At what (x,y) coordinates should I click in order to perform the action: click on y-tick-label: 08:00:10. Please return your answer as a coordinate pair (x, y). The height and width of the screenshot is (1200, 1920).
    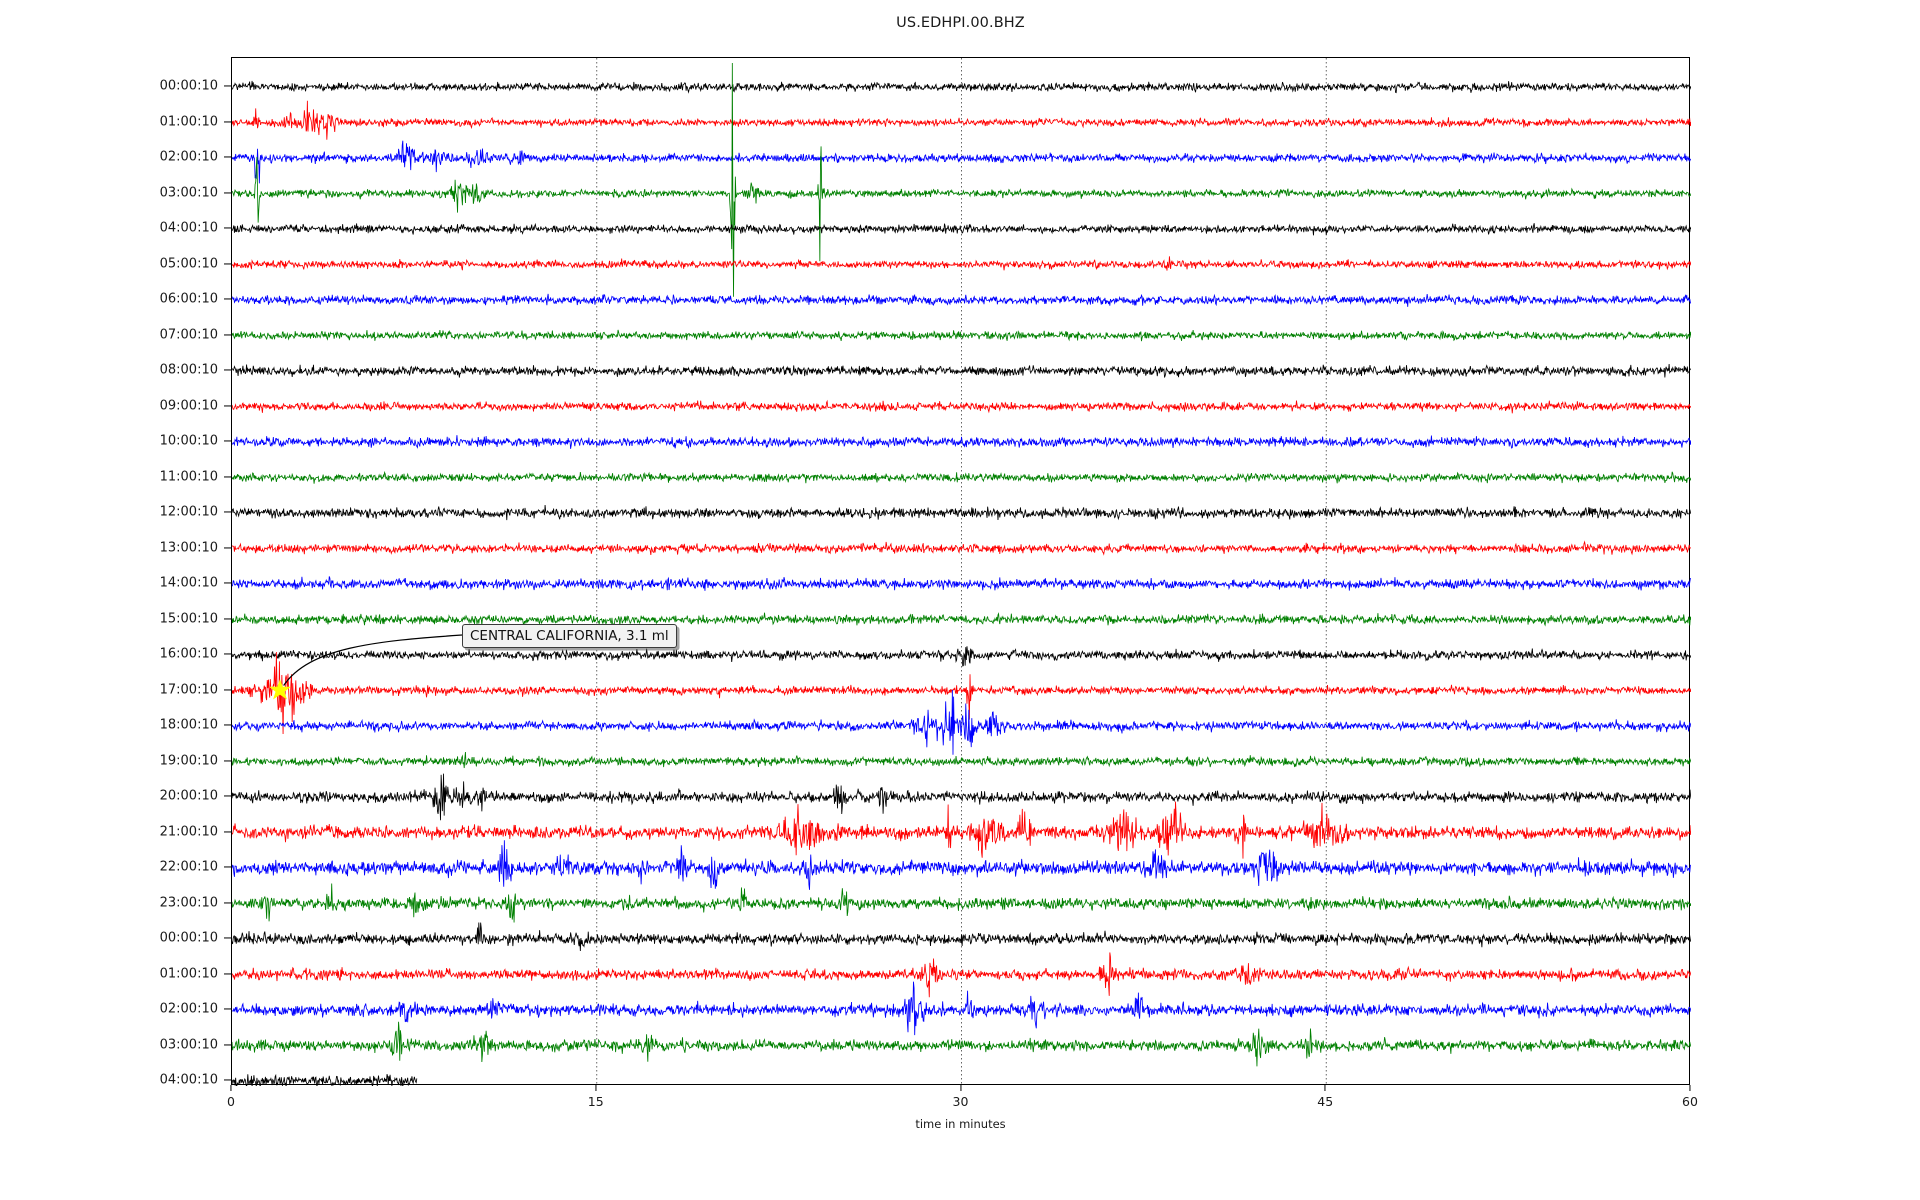
    Looking at the image, I should click on (188, 370).